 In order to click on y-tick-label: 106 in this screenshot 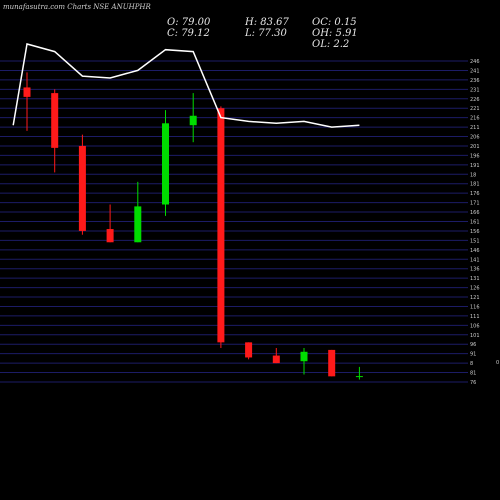, I will do `click(475, 326)`.